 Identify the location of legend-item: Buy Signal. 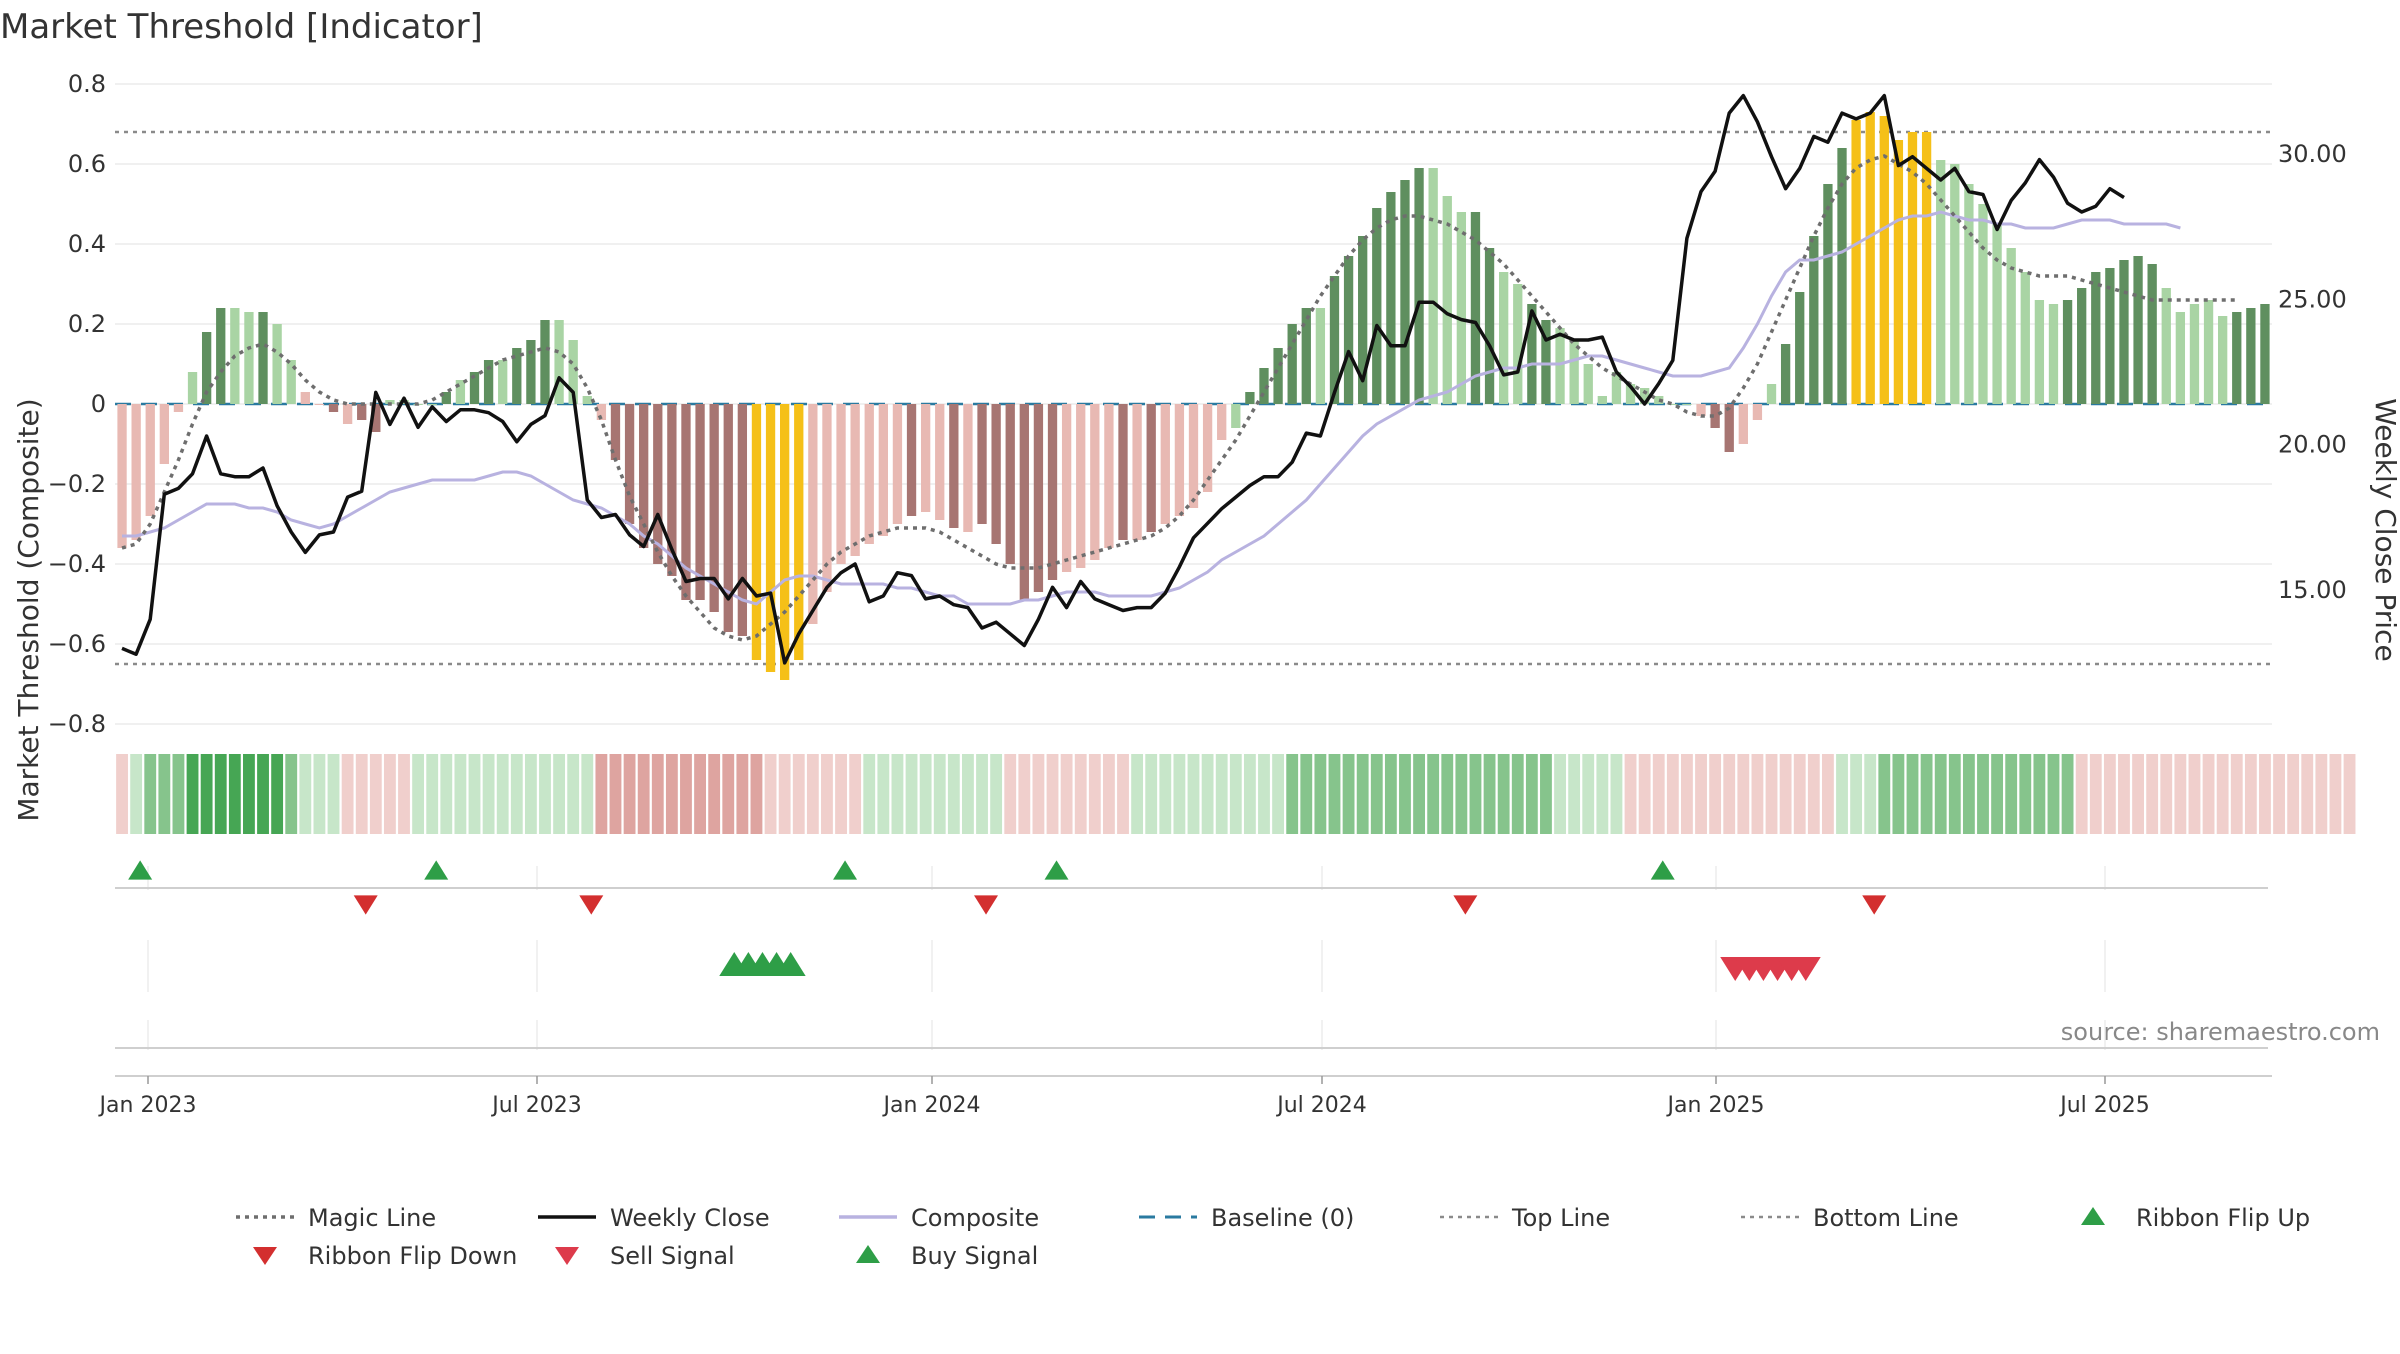
(947, 1256).